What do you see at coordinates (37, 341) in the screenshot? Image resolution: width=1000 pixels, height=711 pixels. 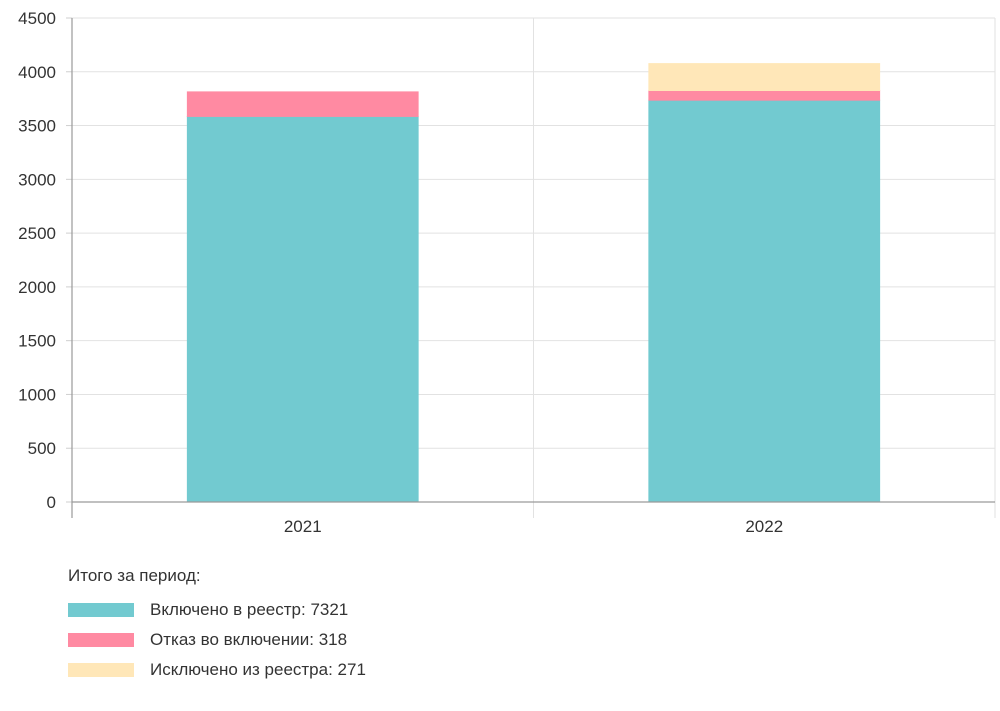 I see `y-tick-label-1500: 1500` at bounding box center [37, 341].